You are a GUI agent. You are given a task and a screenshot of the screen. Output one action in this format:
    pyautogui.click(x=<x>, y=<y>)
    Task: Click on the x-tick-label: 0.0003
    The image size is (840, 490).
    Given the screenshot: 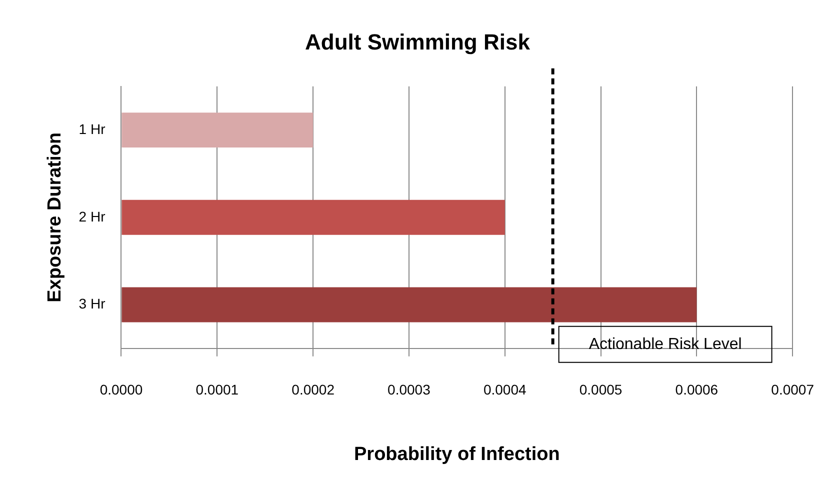 What is the action you would take?
    pyautogui.click(x=409, y=390)
    